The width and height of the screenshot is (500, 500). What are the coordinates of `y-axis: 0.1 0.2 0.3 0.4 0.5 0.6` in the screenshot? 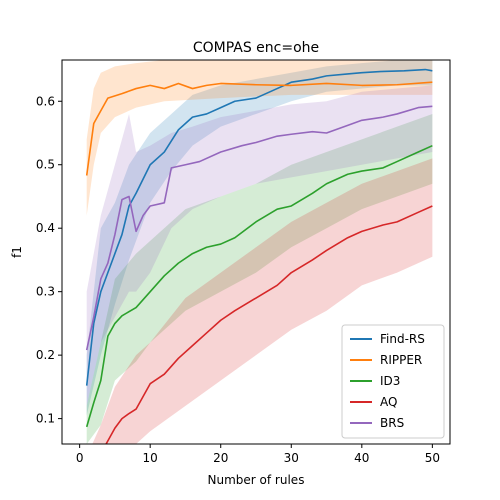 It's located at (49, 260).